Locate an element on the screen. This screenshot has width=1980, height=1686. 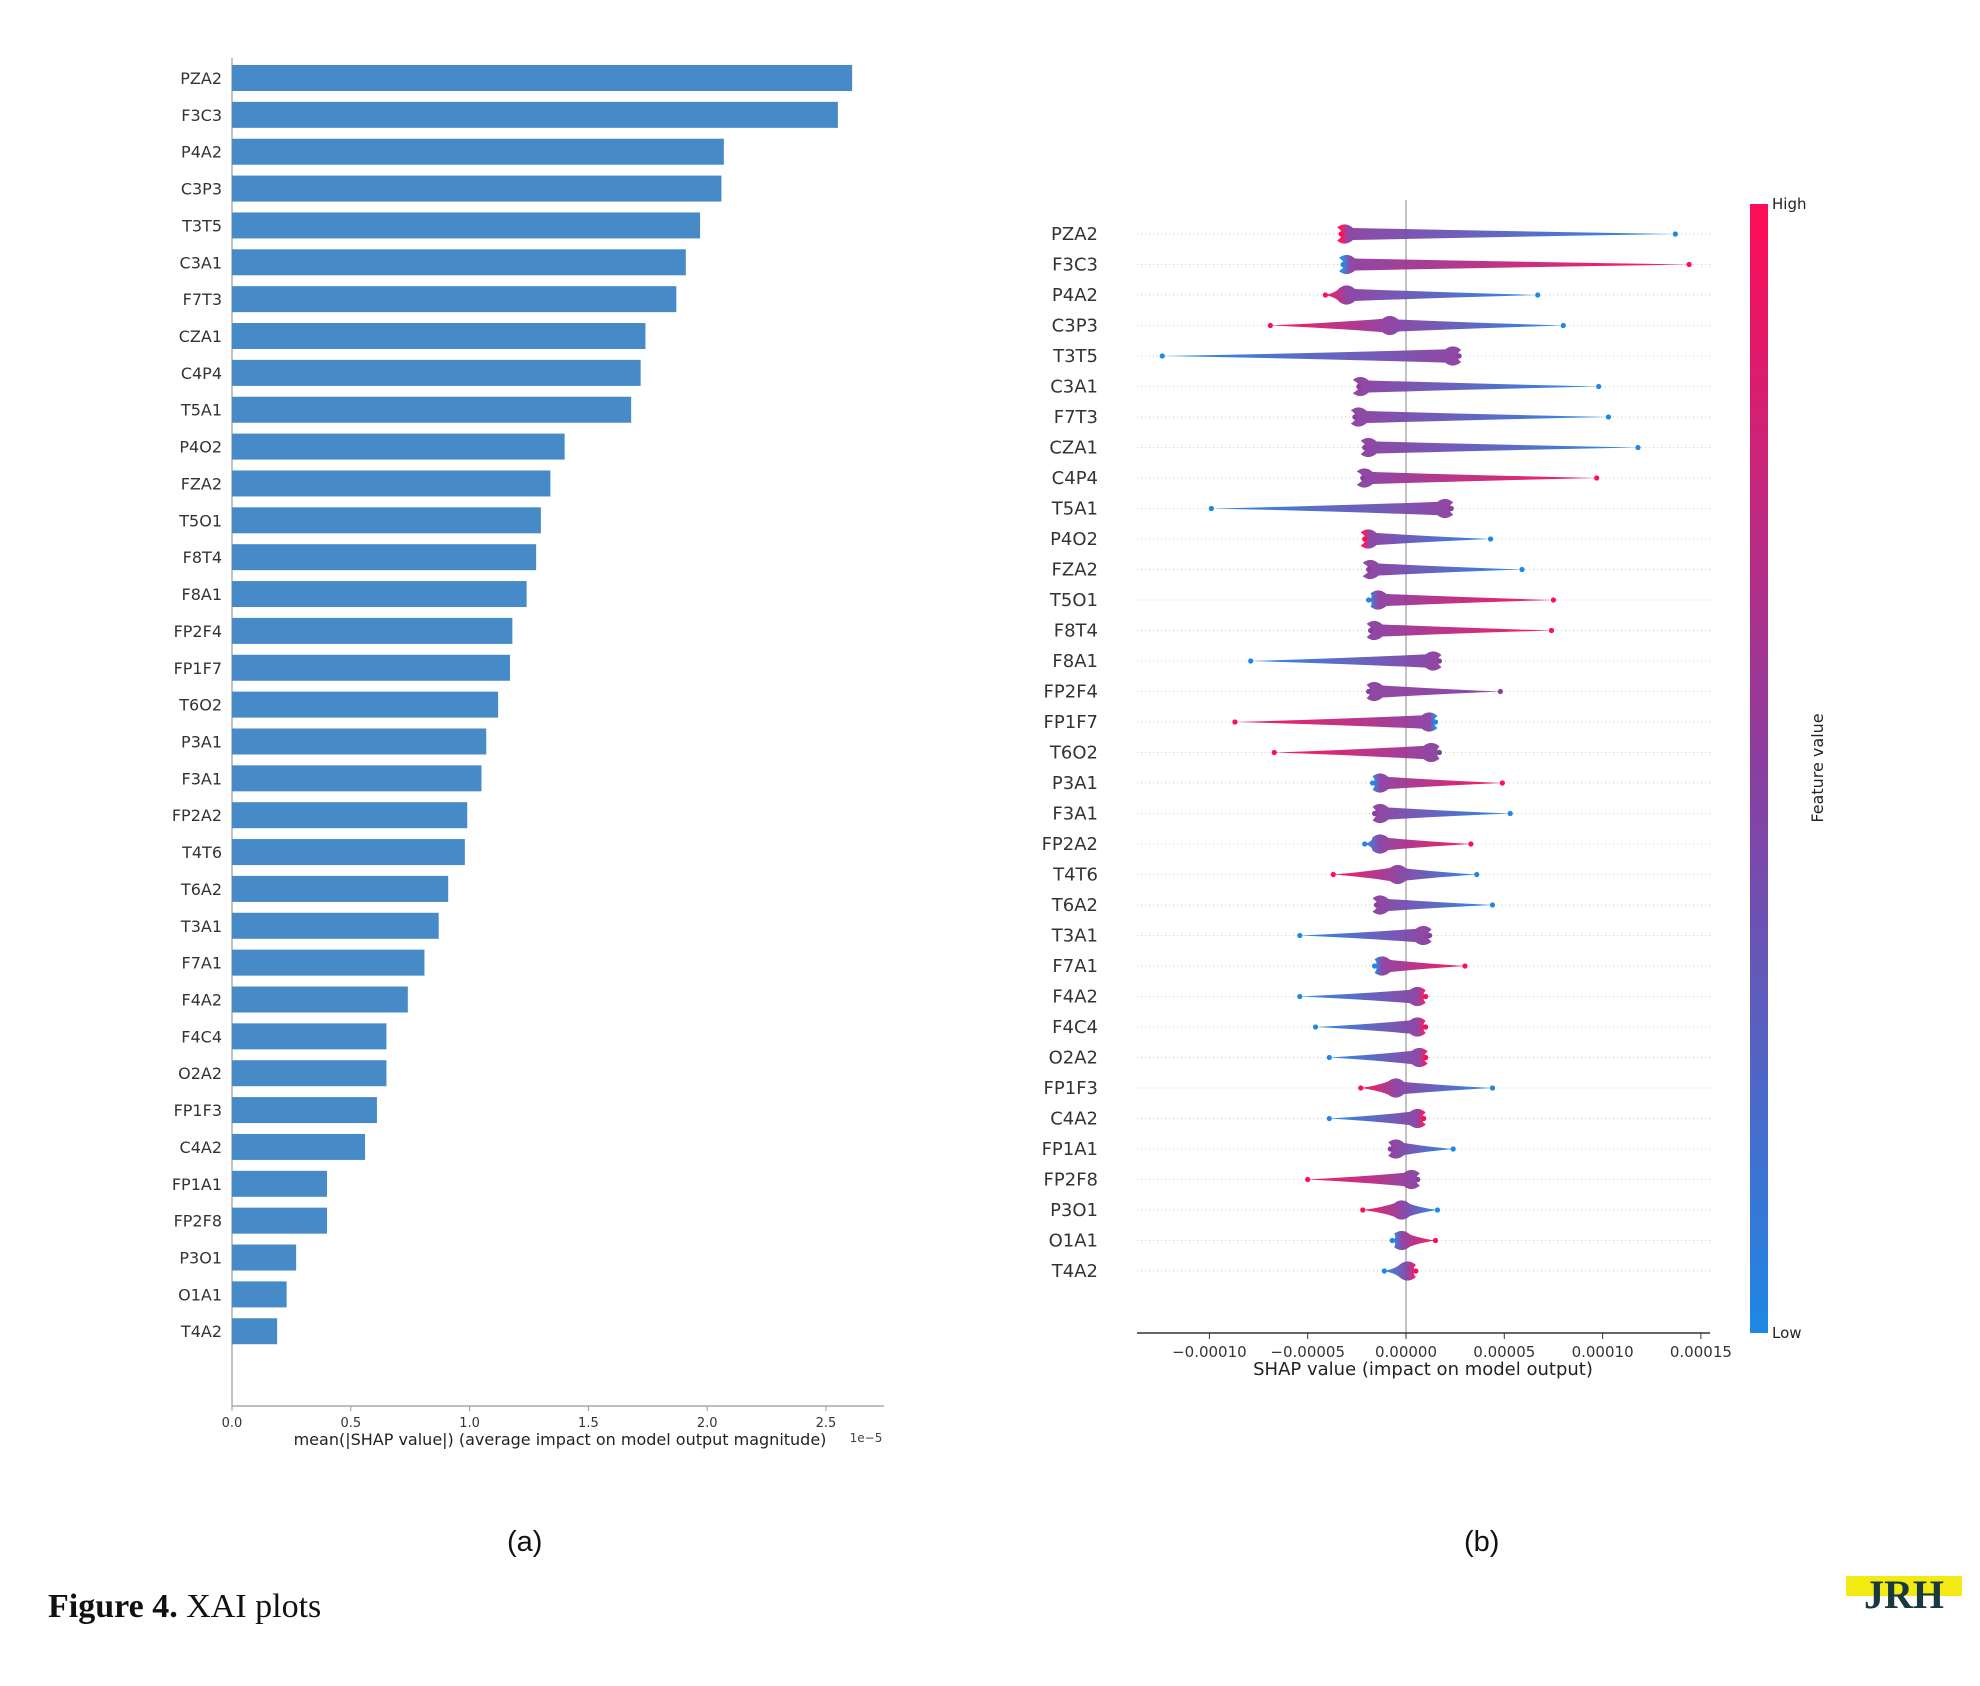
bar-t6o2 is located at coordinates (365, 704).